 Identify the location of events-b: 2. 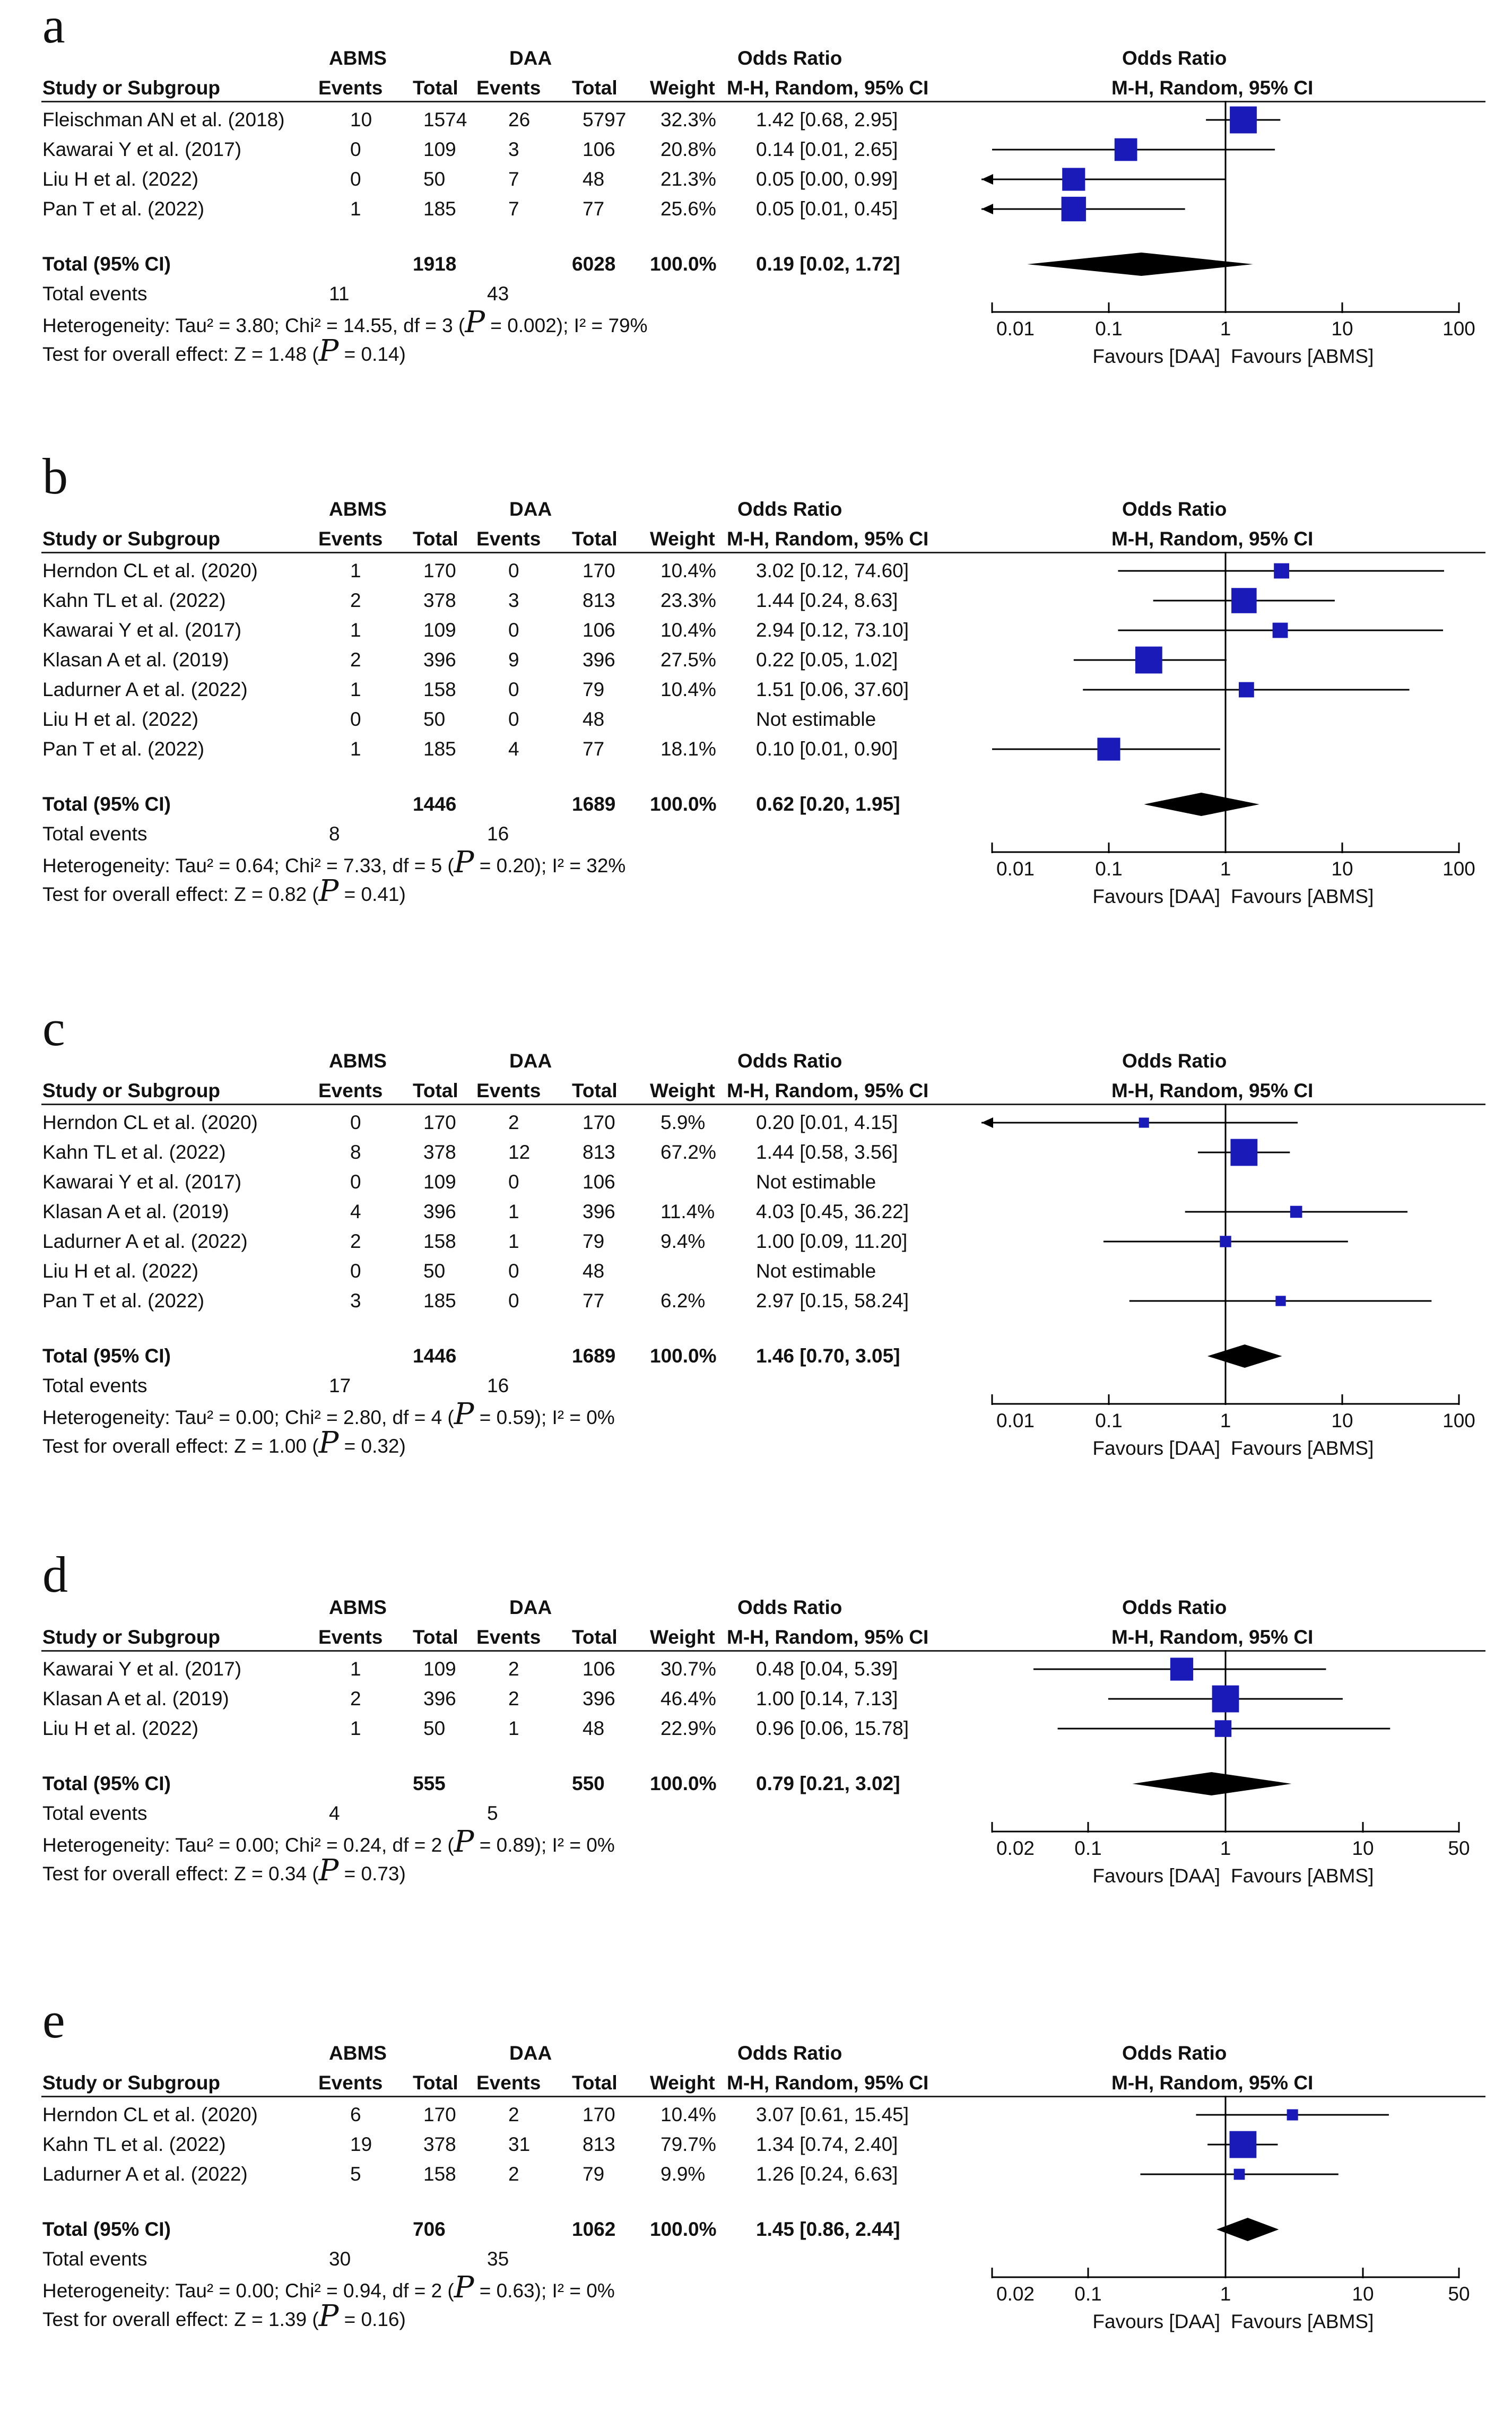
(513, 2174).